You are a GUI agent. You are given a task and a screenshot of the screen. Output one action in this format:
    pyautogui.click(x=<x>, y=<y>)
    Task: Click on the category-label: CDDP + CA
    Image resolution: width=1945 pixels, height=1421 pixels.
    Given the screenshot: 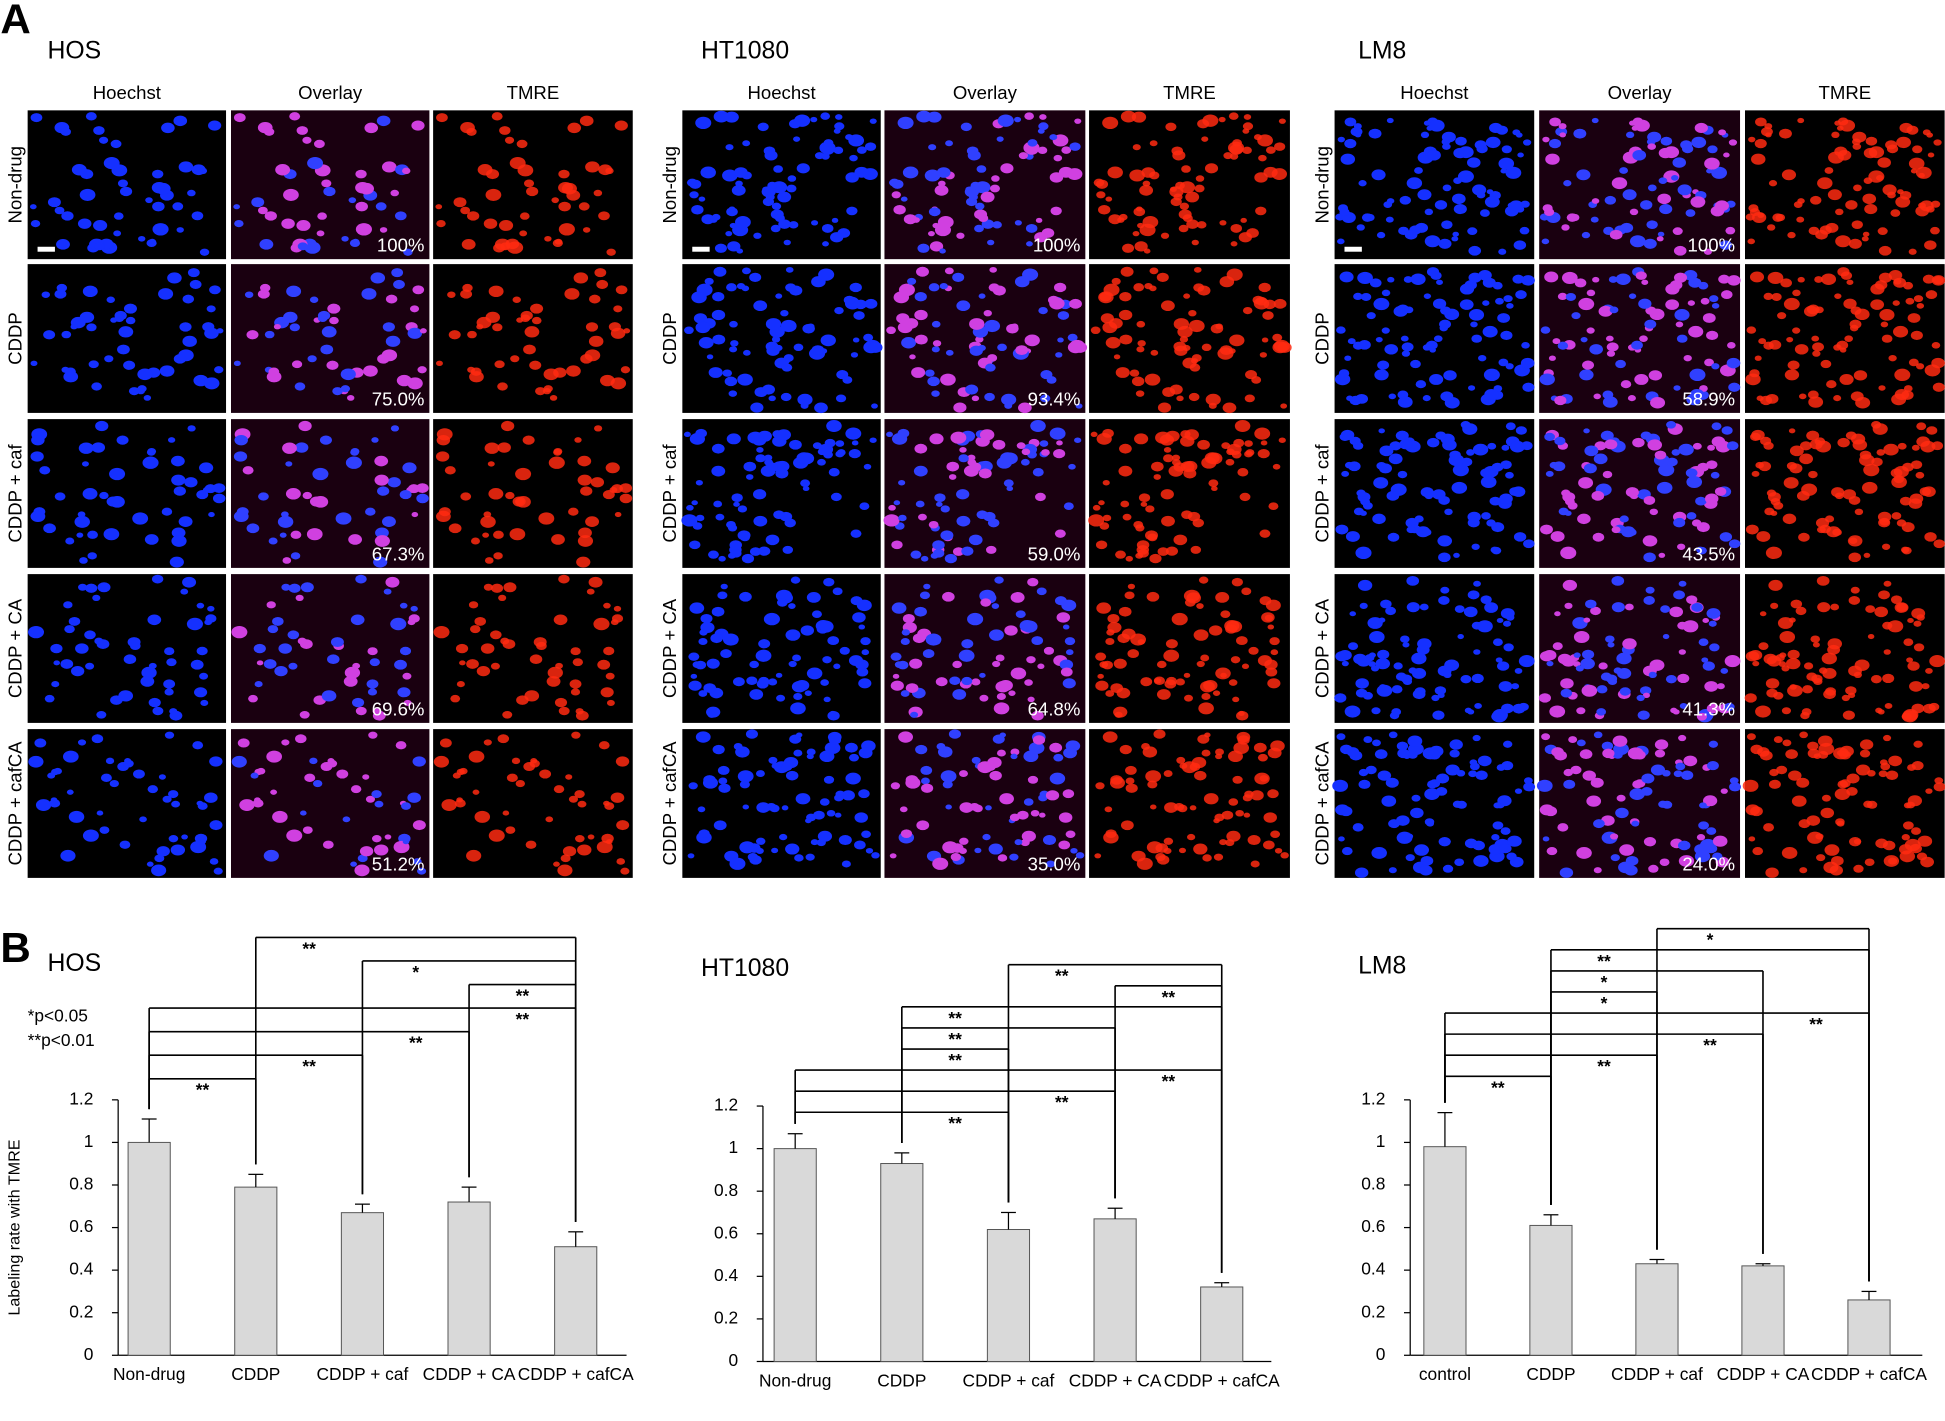 What is the action you would take?
    pyautogui.click(x=1763, y=1373)
    